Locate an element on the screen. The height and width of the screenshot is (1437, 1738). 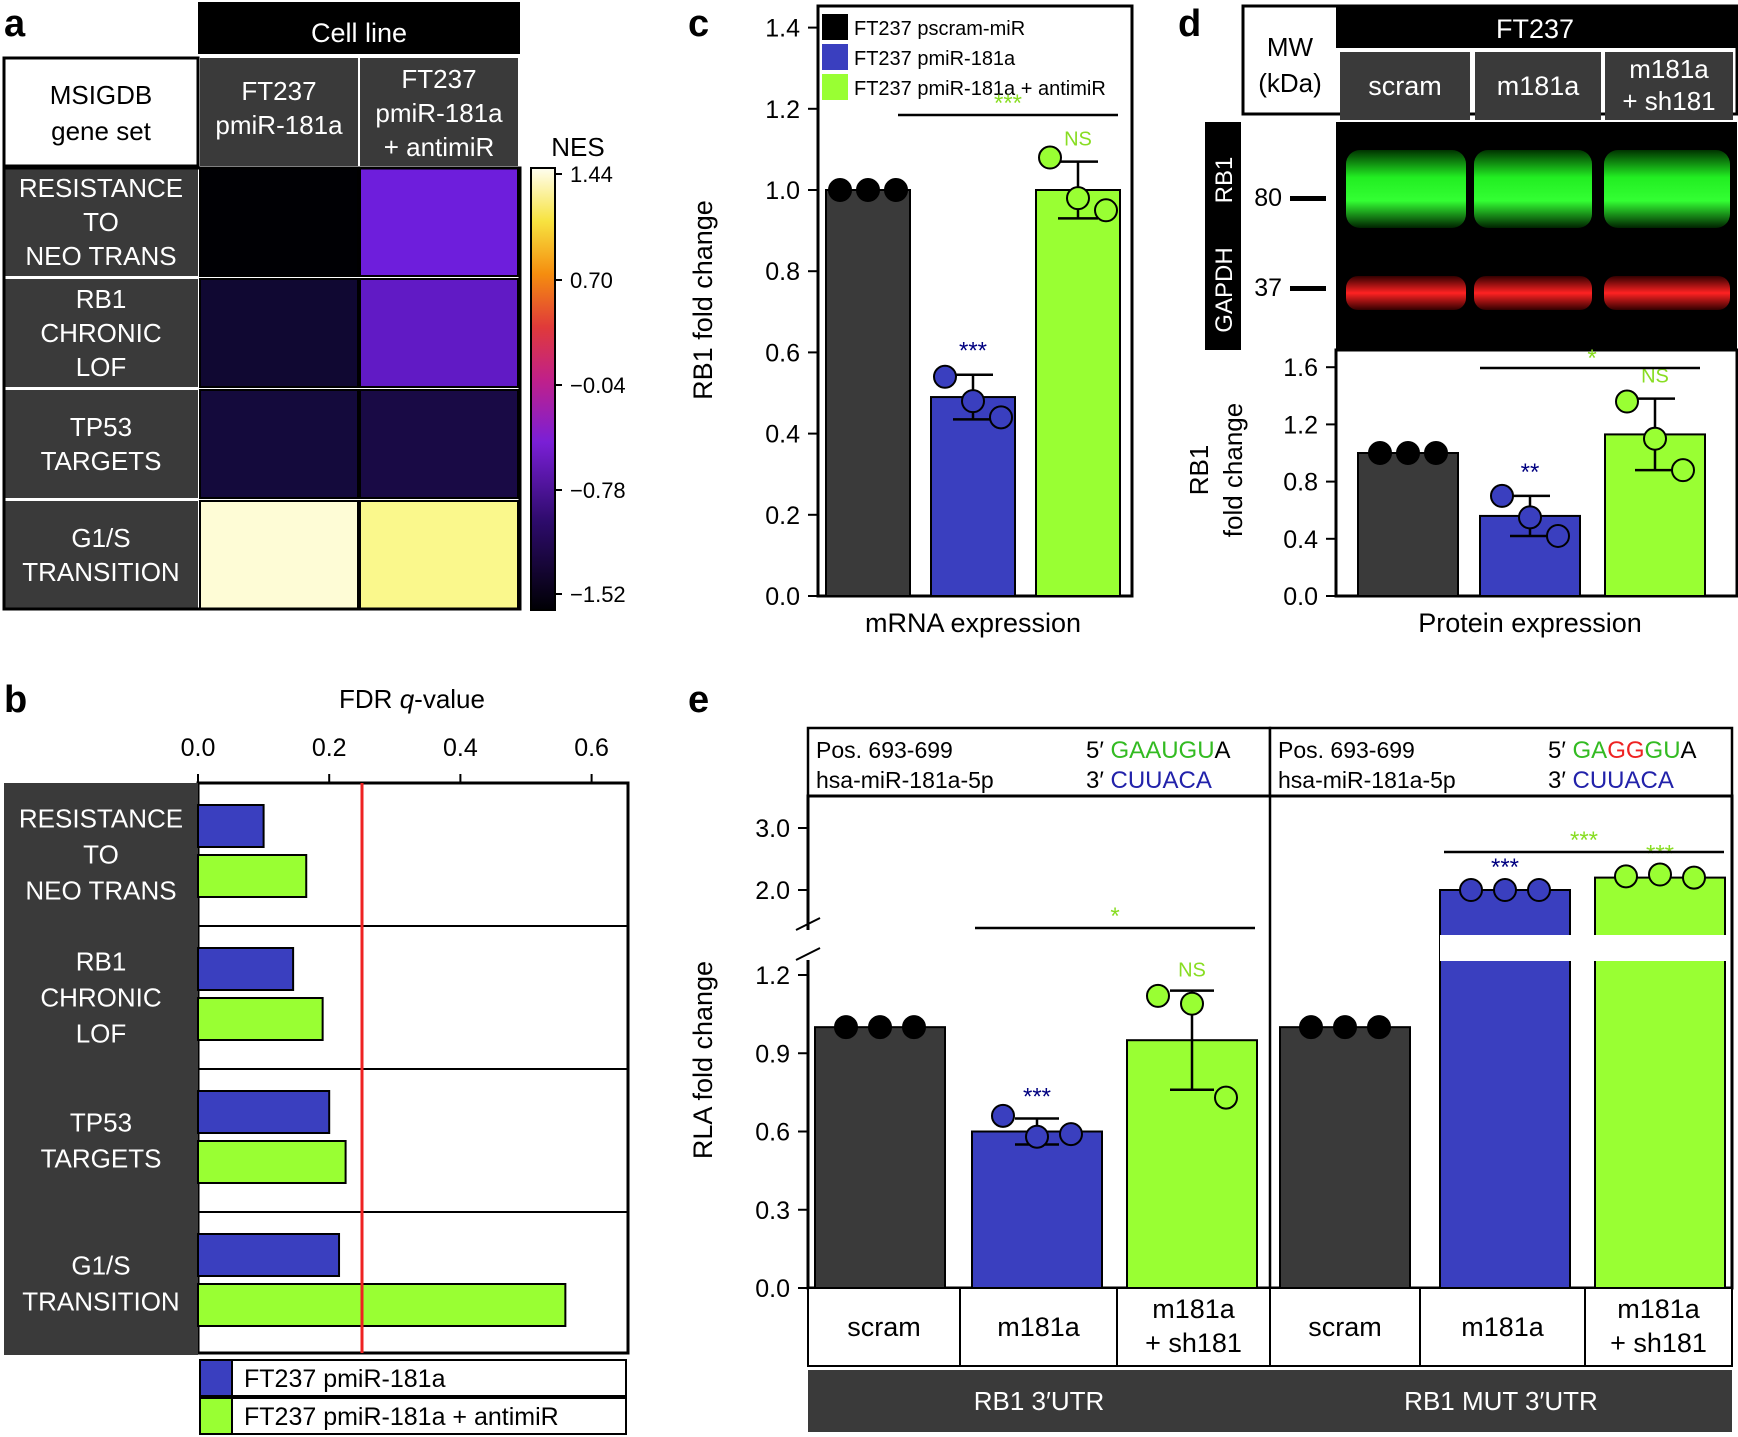
fdr-axis-title: FDR q-value is located at coordinates (412, 699).